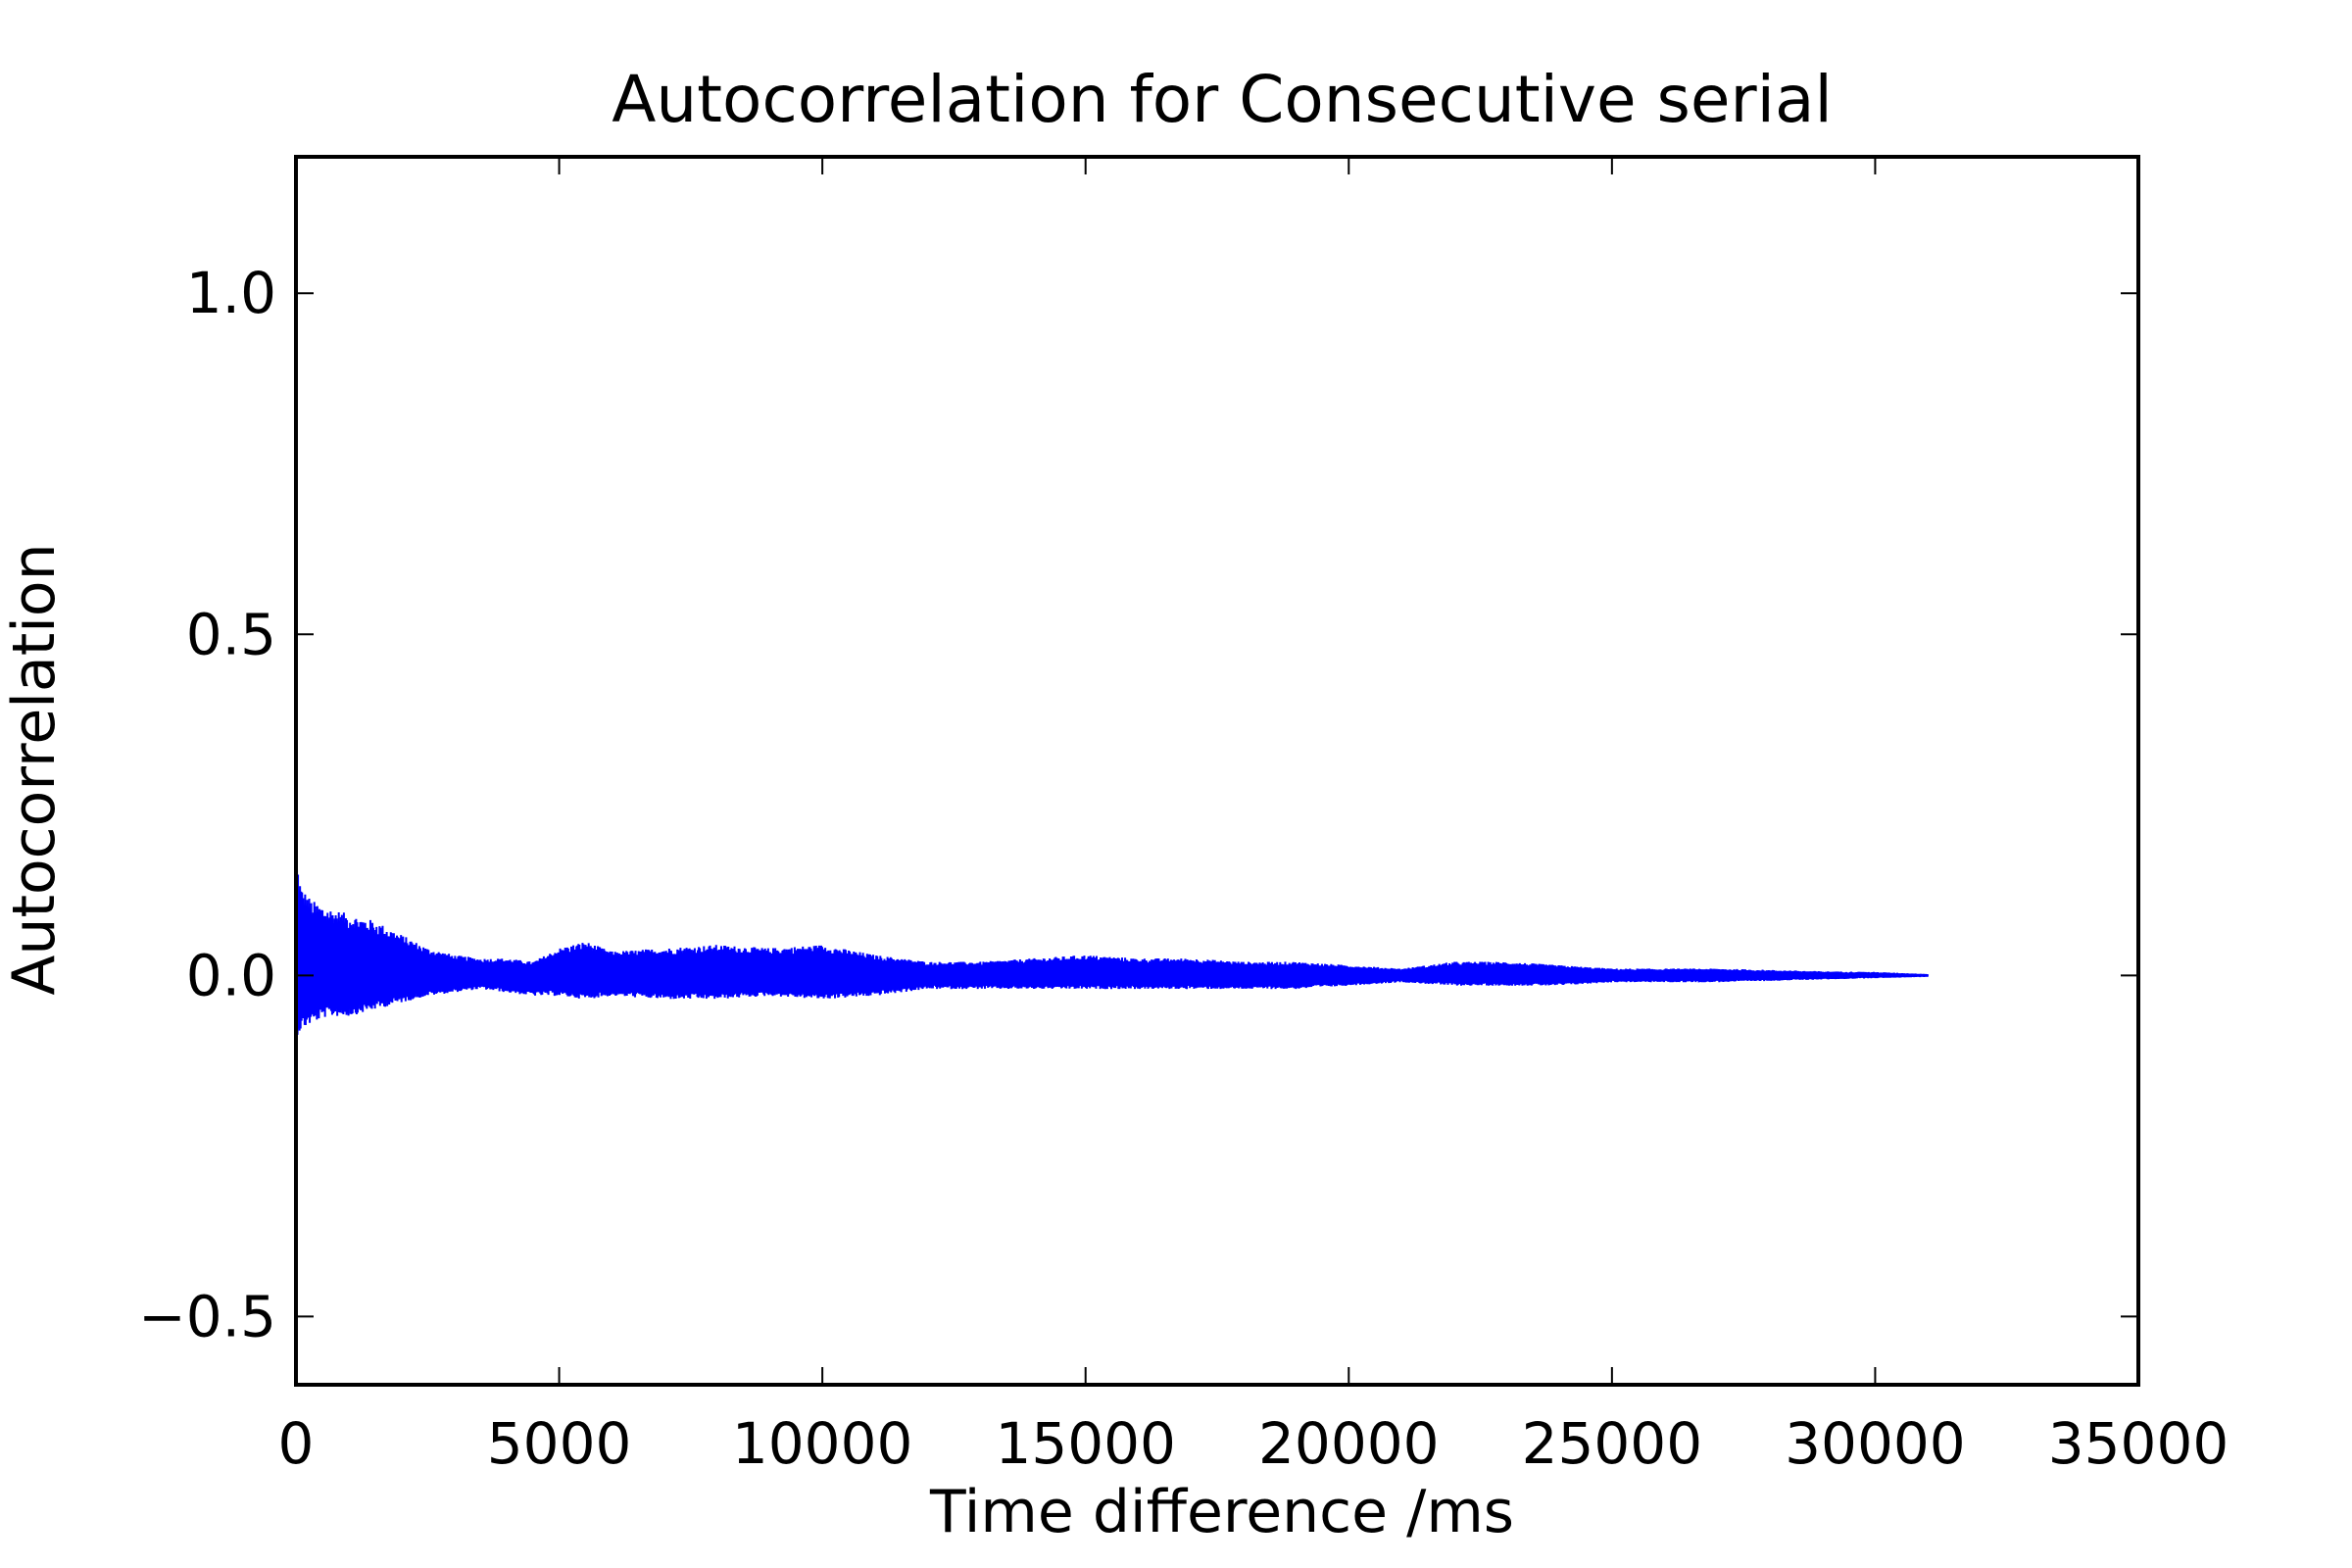  I want to click on plot-area, so click(1112, 948).